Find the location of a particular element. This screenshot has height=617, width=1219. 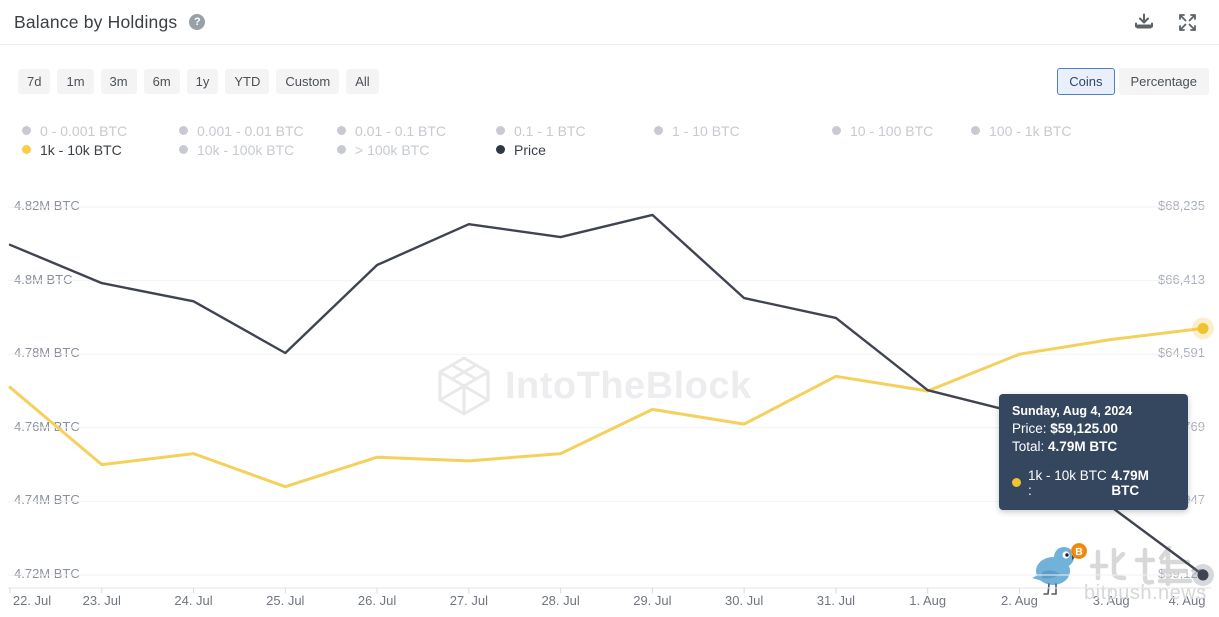

intotheblock-watermark: IntoTheBlock is located at coordinates (594, 386).